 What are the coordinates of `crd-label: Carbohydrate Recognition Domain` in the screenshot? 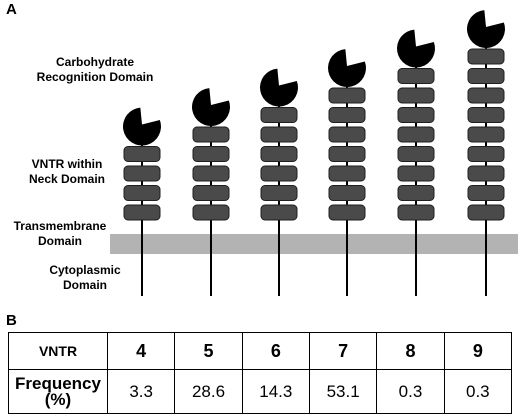 It's located at (95, 70).